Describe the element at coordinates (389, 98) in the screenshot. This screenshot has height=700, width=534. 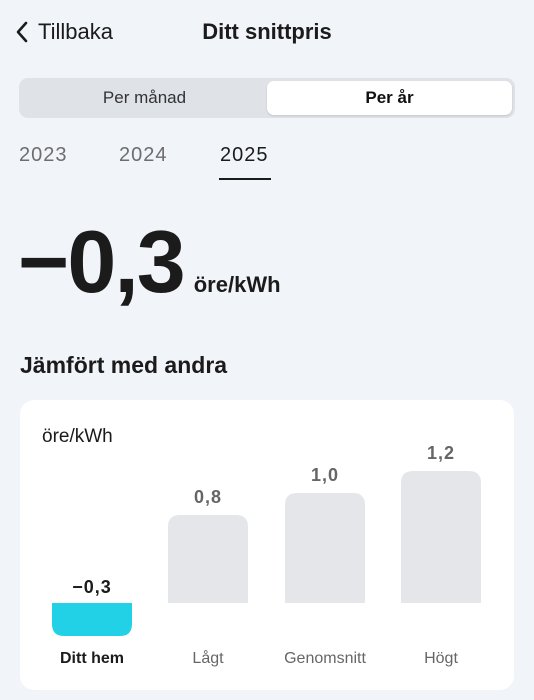
I see `tab-per-year: Per år` at that location.